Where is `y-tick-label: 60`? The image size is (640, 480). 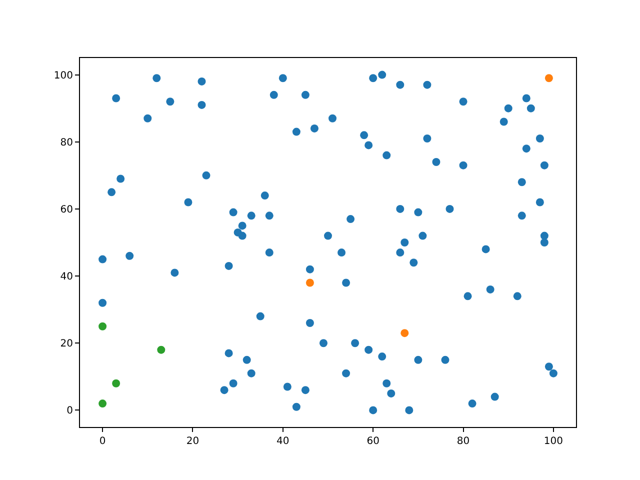 y-tick-label: 60 is located at coordinates (66, 210).